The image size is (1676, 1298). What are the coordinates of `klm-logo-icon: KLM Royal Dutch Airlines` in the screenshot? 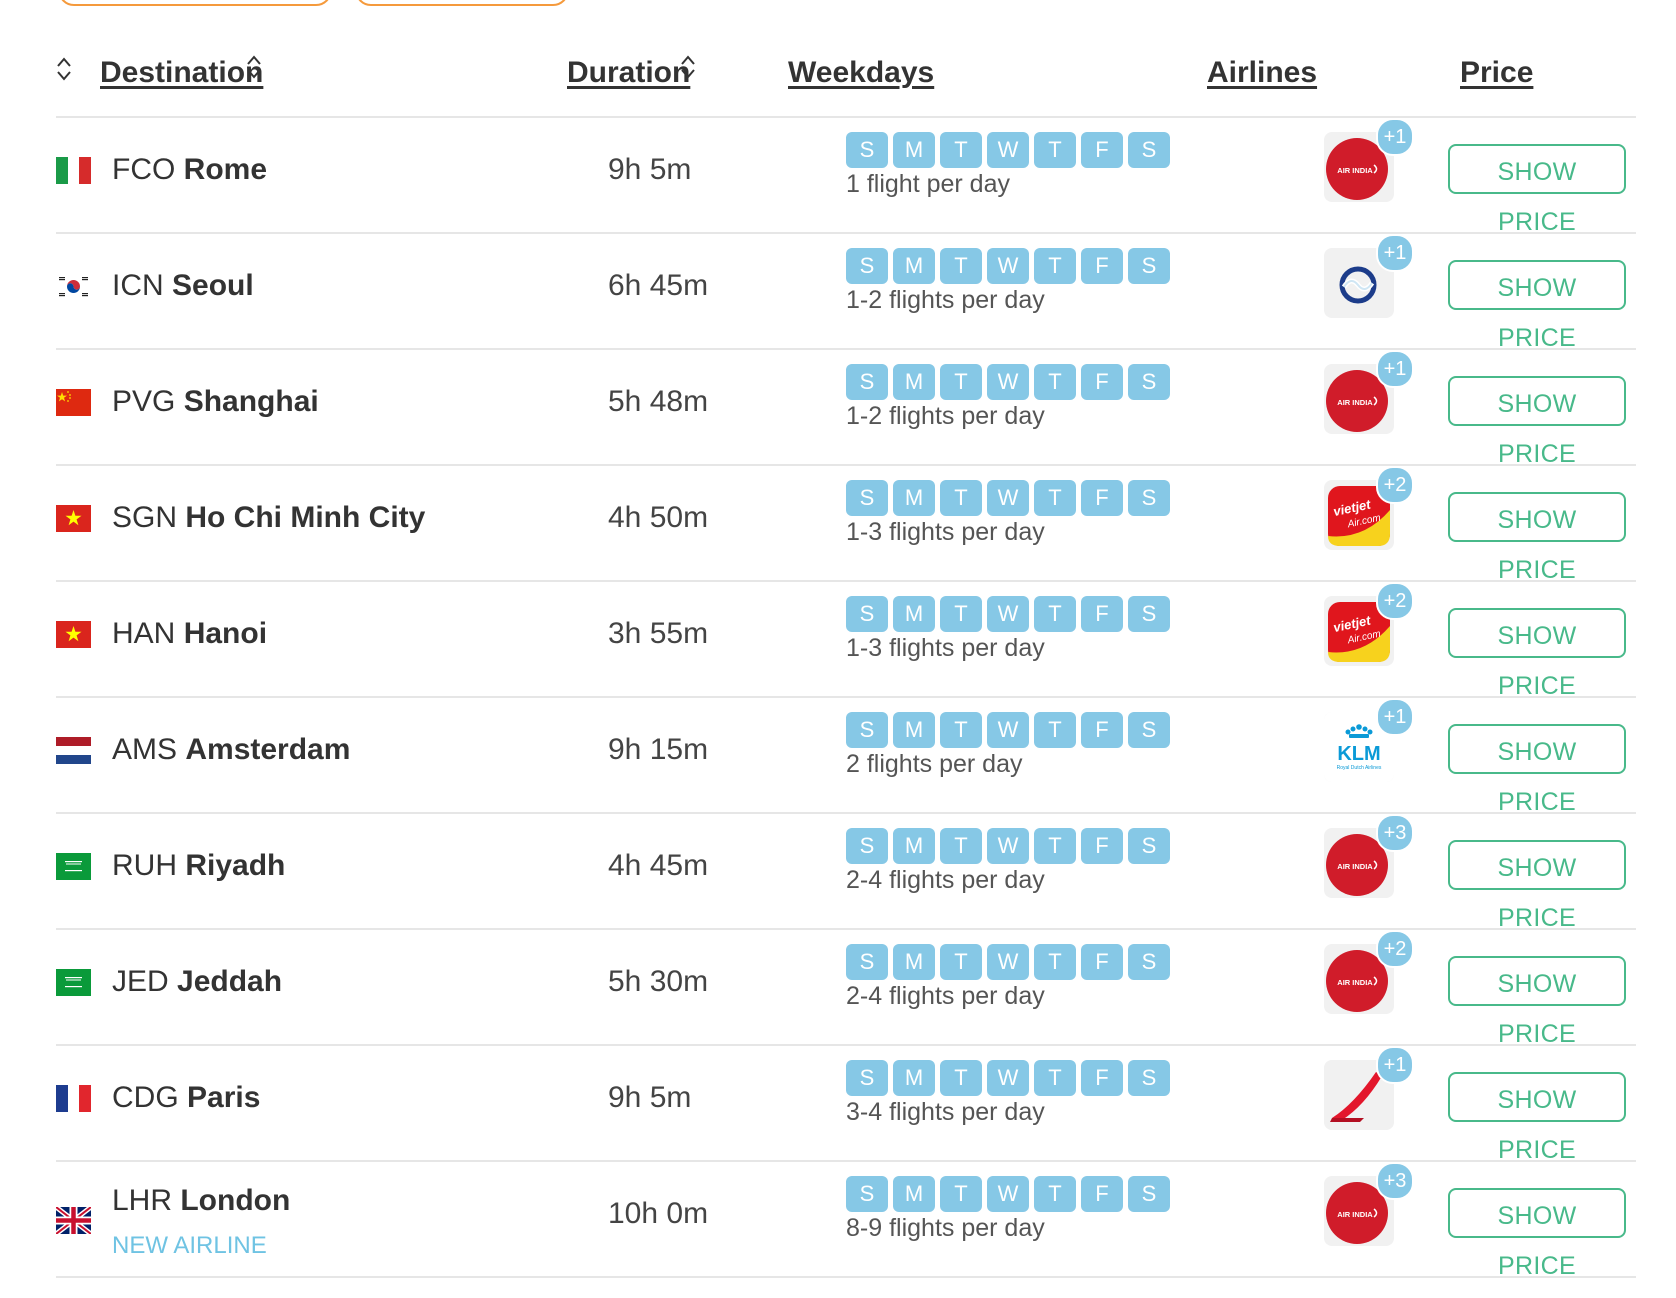 It's located at (1359, 747).